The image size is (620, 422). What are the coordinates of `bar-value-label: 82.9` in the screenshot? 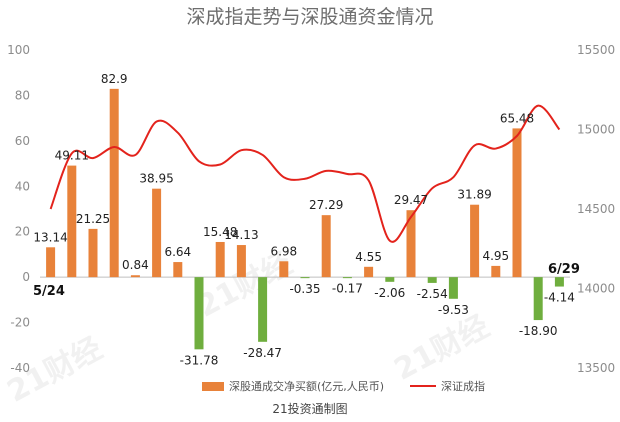 It's located at (114, 79).